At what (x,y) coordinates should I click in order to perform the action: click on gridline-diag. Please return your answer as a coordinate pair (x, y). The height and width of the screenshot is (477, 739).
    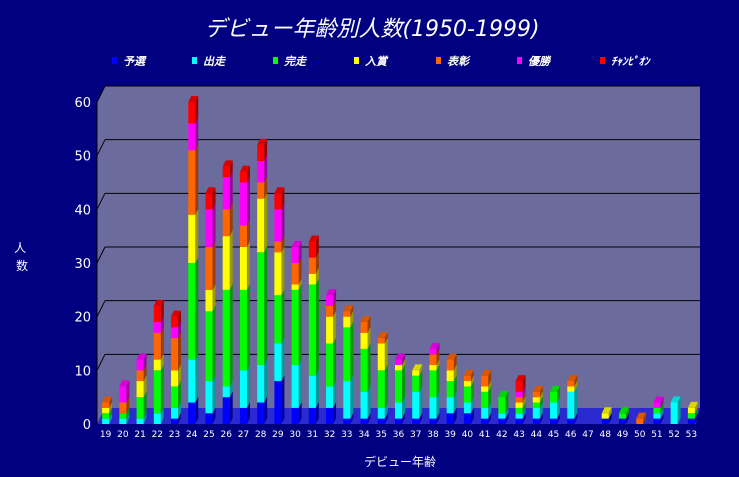
    Looking at the image, I should click on (101, 362).